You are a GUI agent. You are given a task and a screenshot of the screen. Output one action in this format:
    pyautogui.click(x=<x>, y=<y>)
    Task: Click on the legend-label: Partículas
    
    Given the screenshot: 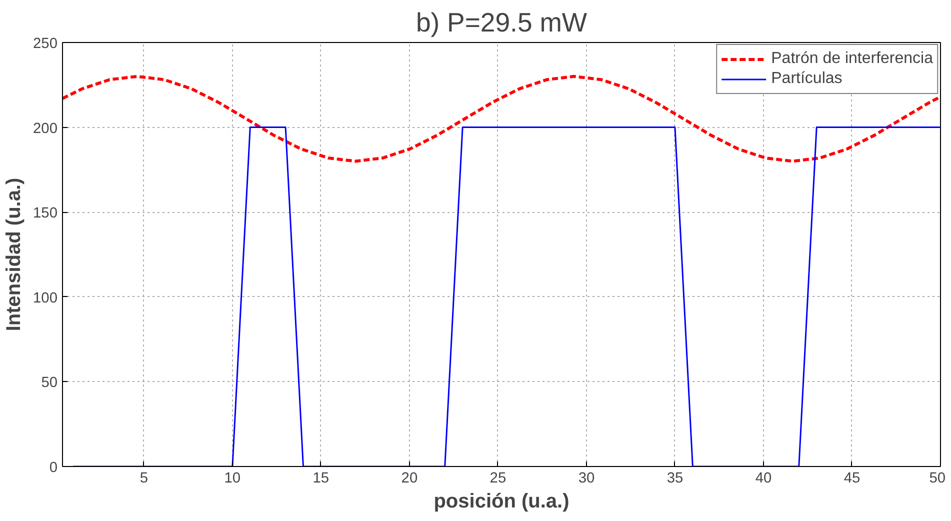 What is the action you would take?
    pyautogui.click(x=806, y=79)
    